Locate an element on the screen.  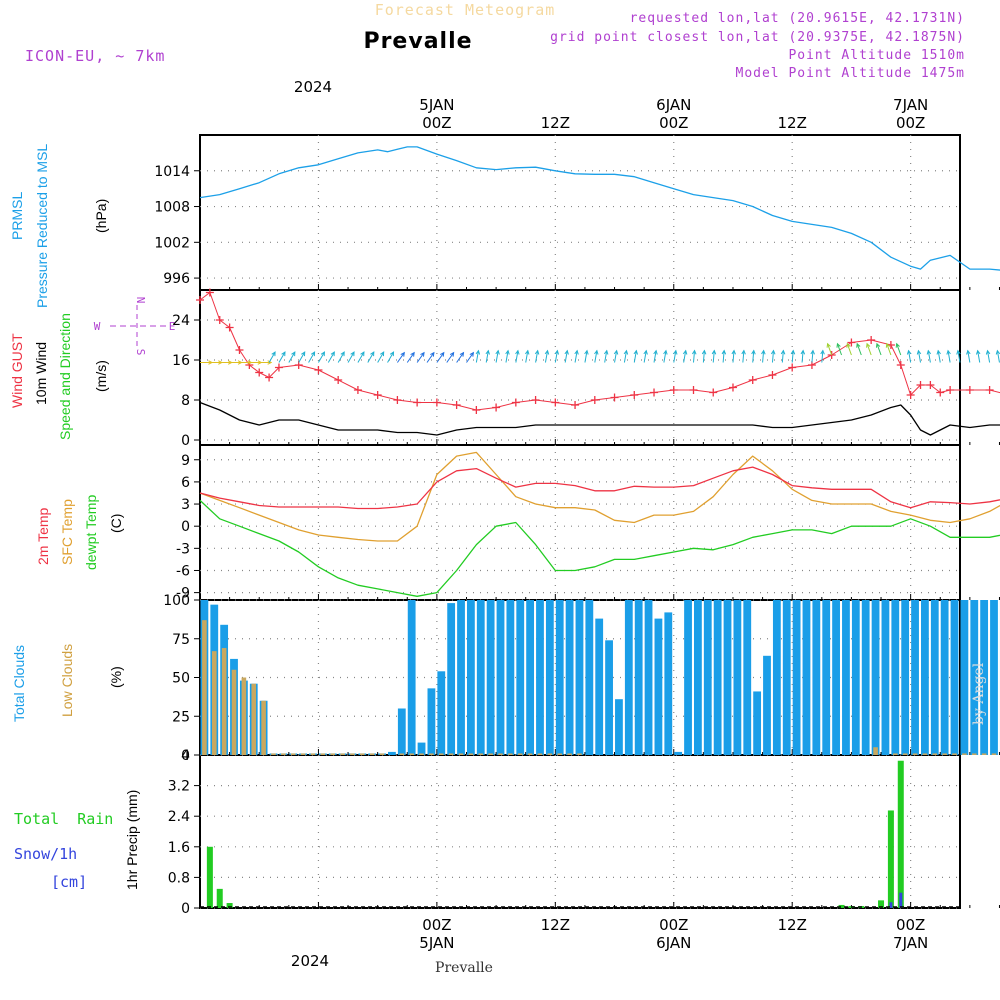
bottom-day-labels: 5JAN 6JAN 7JAN is located at coordinates (673, 943).